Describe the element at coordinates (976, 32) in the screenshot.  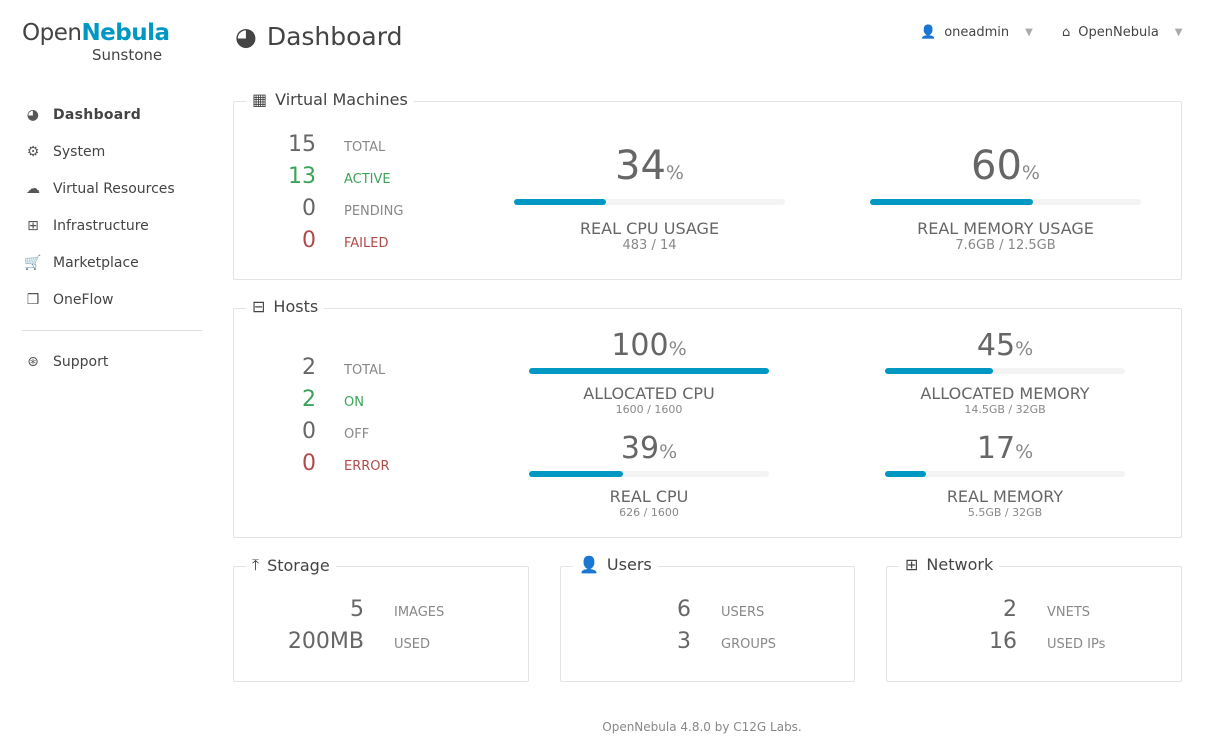
I see `user-menu: 👤 oneadmin ▼` at that location.